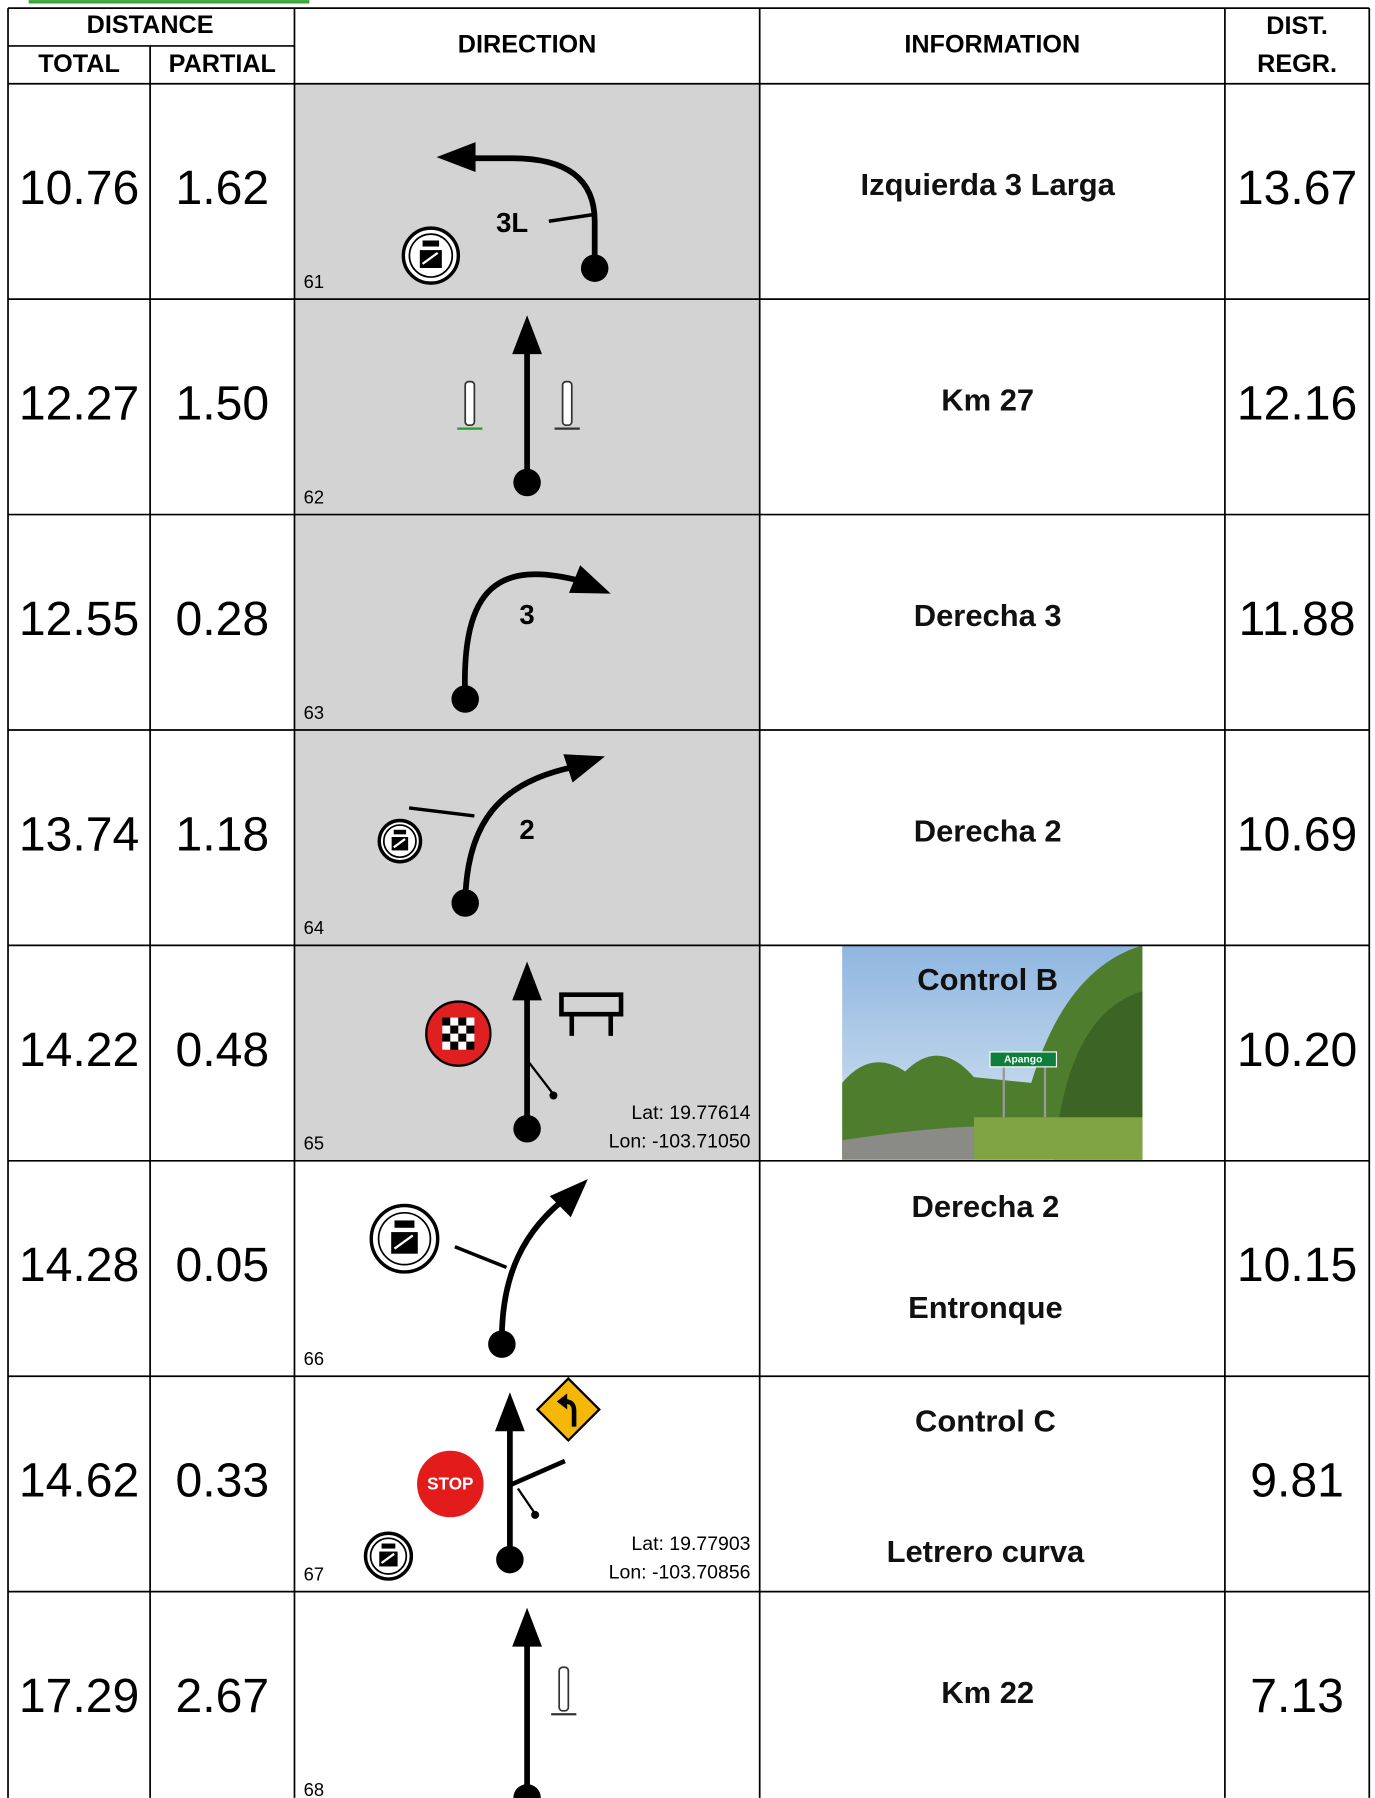 This screenshot has height=1798, width=1375. I want to click on route, so click(519, 833).